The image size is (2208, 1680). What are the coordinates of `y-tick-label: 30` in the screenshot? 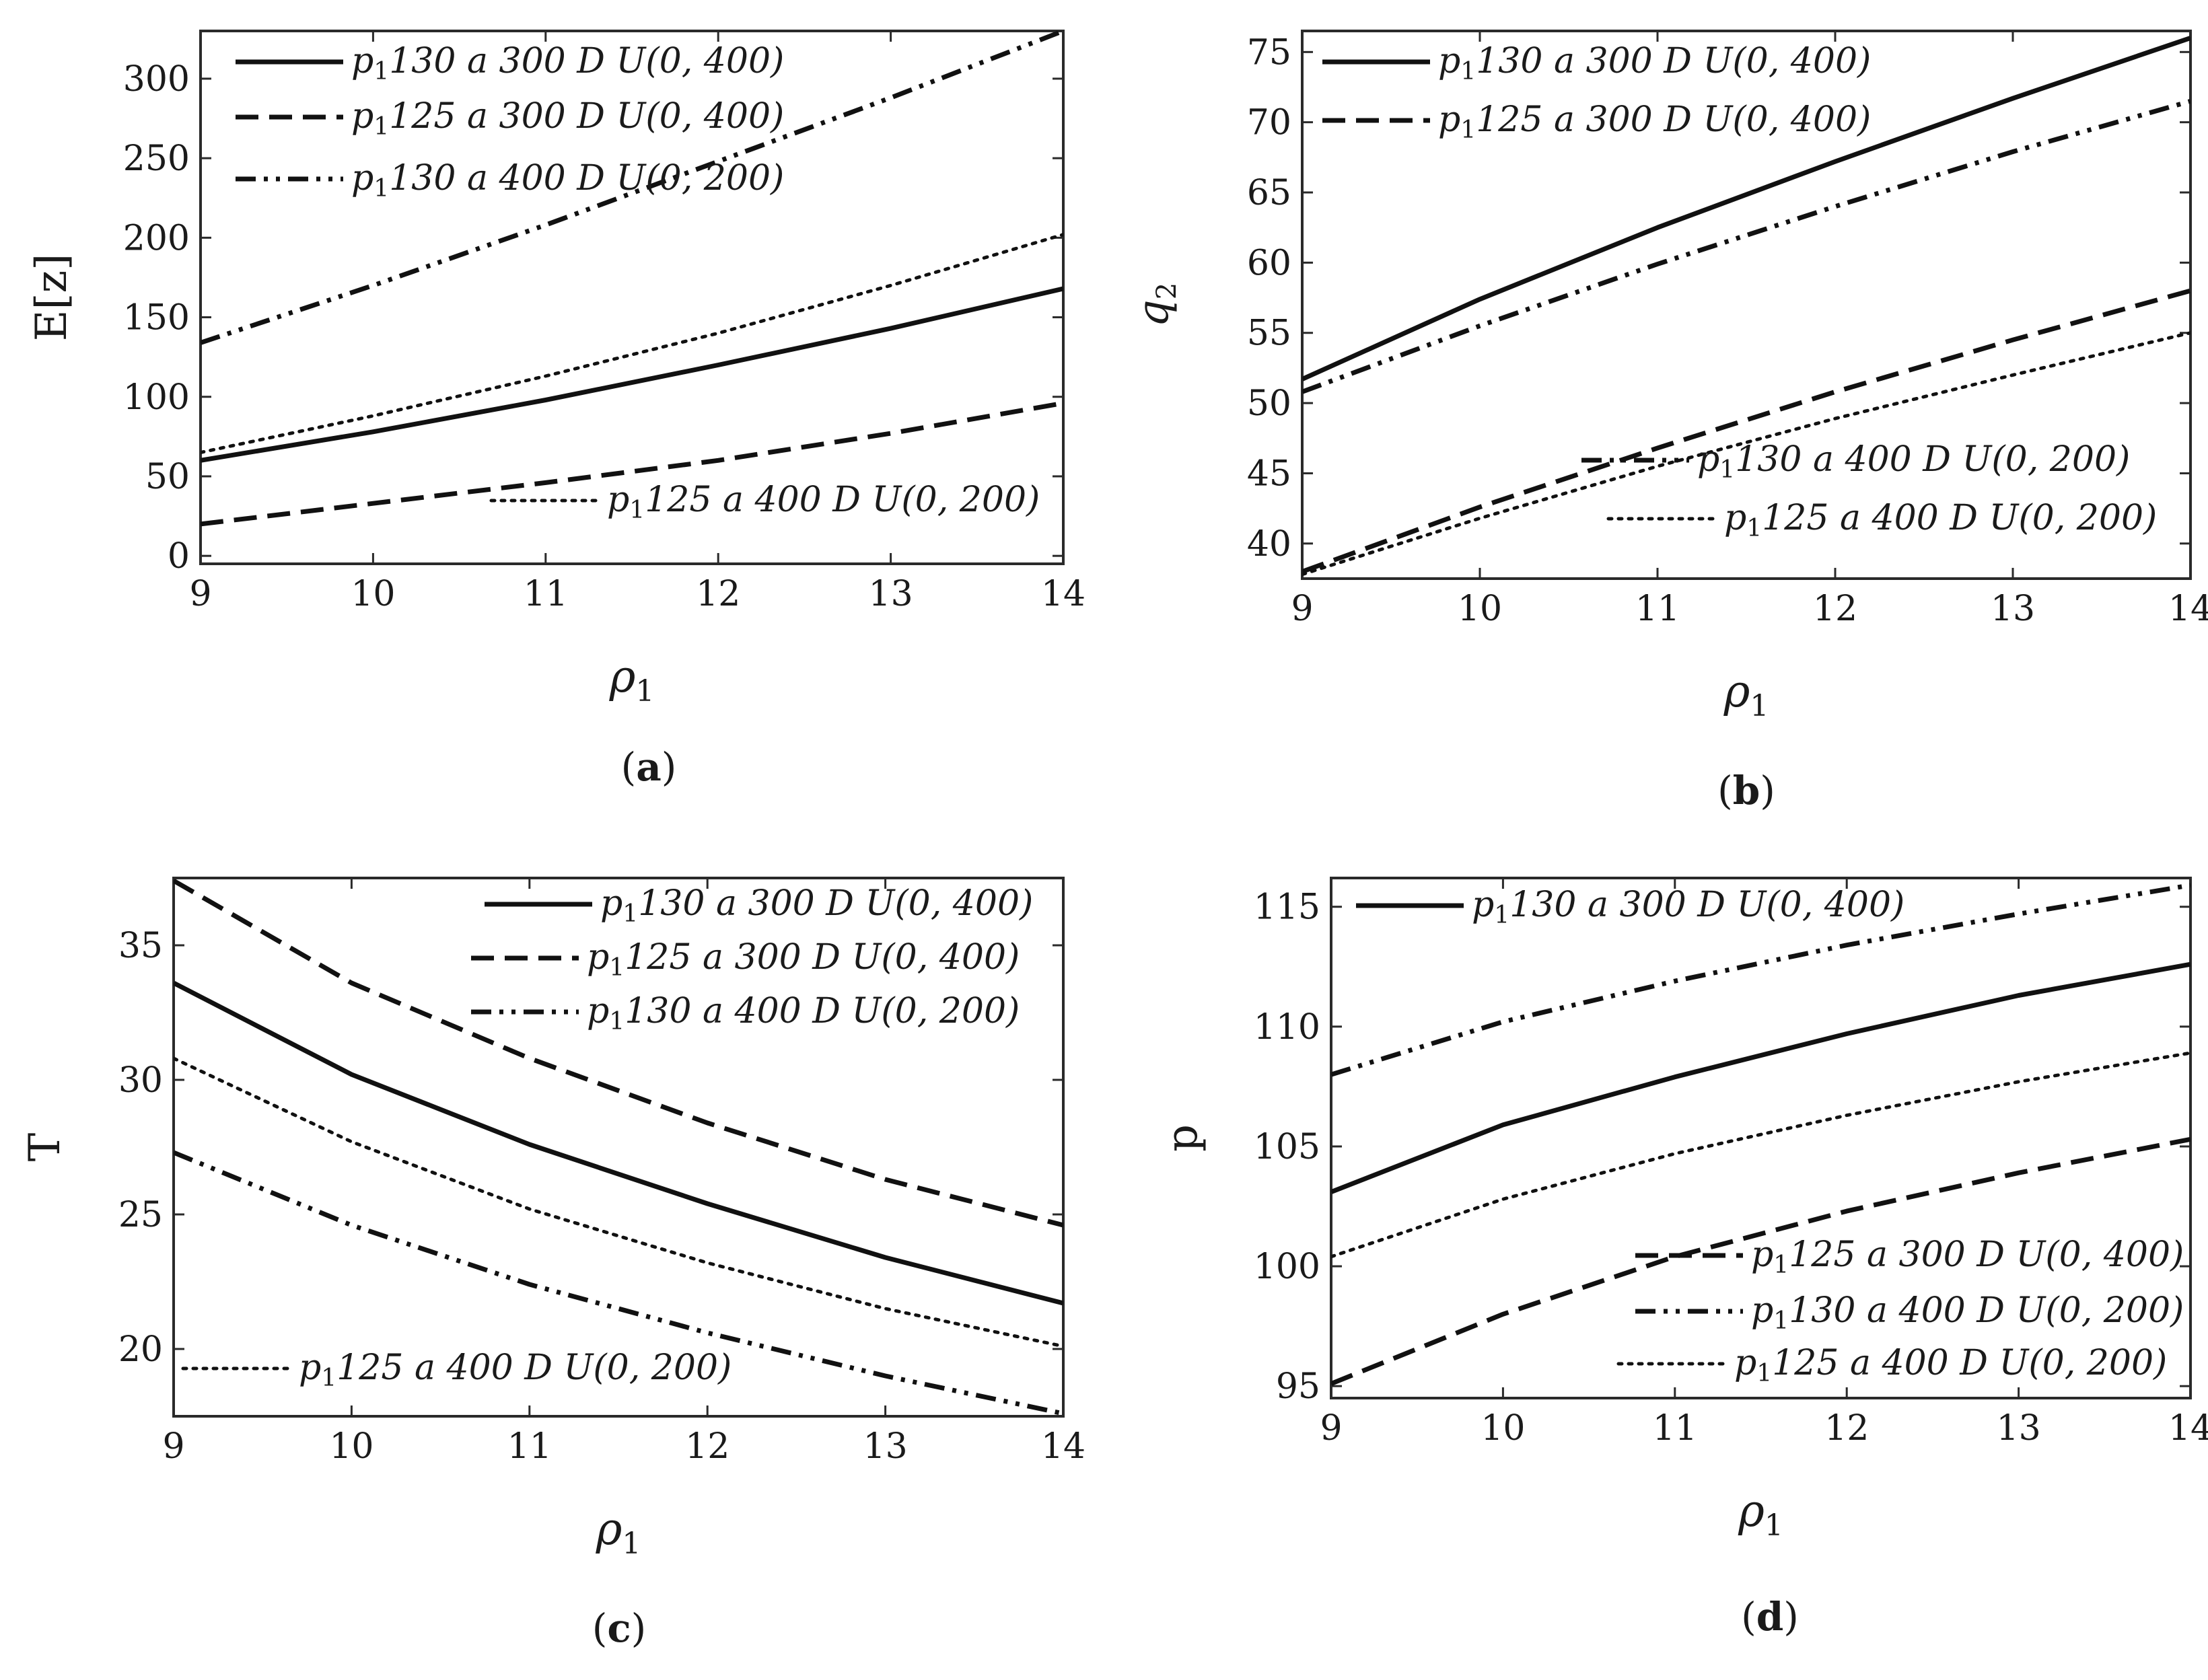 It's located at (140, 1081).